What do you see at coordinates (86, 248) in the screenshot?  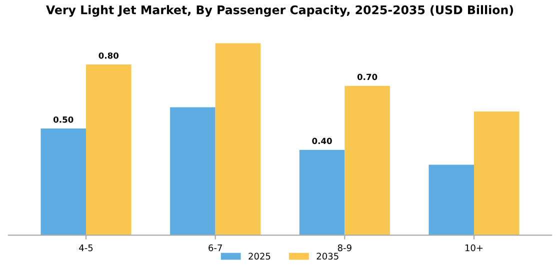 I see `x-tick-label: 4-5` at bounding box center [86, 248].